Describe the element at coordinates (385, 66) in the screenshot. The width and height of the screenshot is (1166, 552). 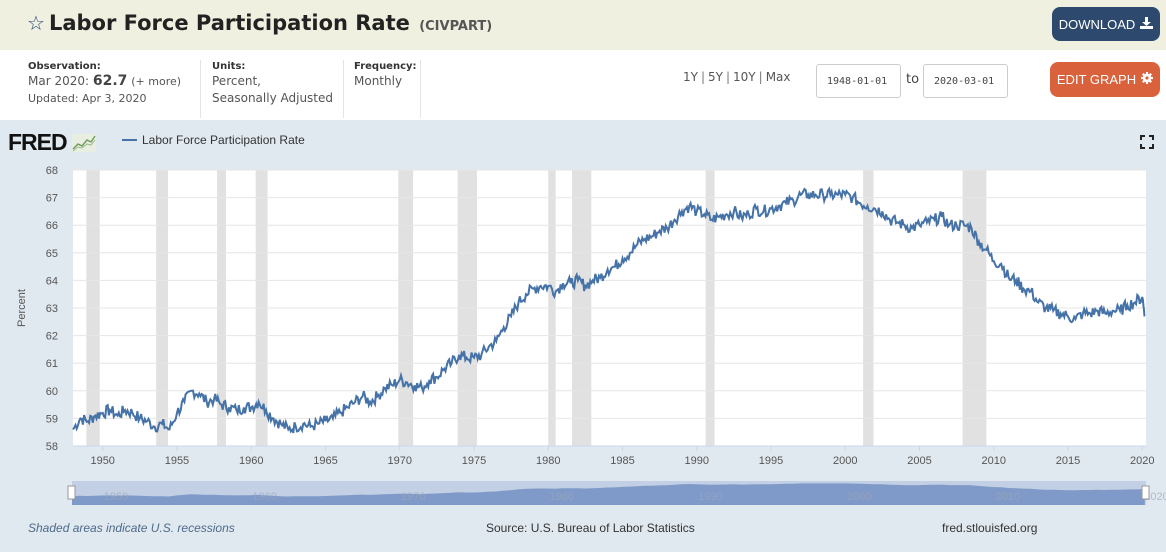
I see `frequency-label: Frequency:` at that location.